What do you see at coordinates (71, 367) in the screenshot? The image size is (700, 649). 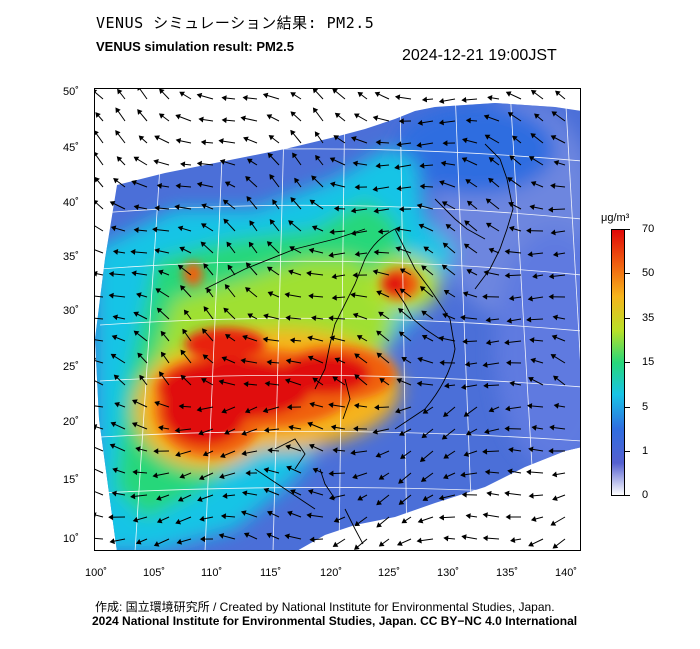 I see `lat-tick-label: 25˚` at bounding box center [71, 367].